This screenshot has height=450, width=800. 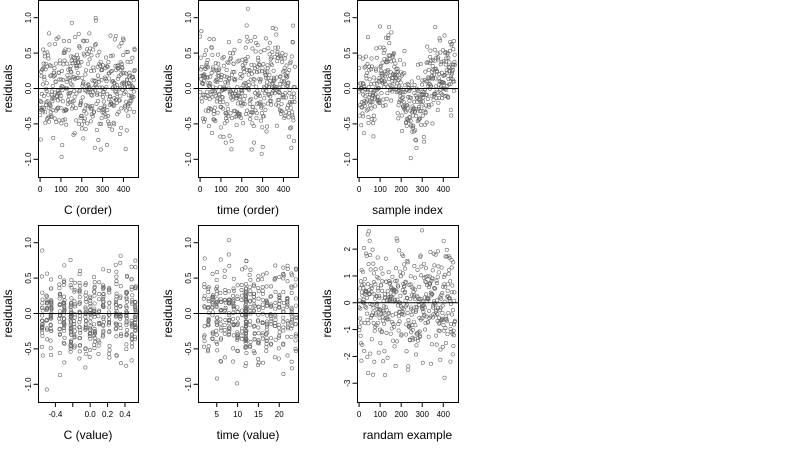 I want to click on y-tick-label: 0.0, so click(x=188, y=88).